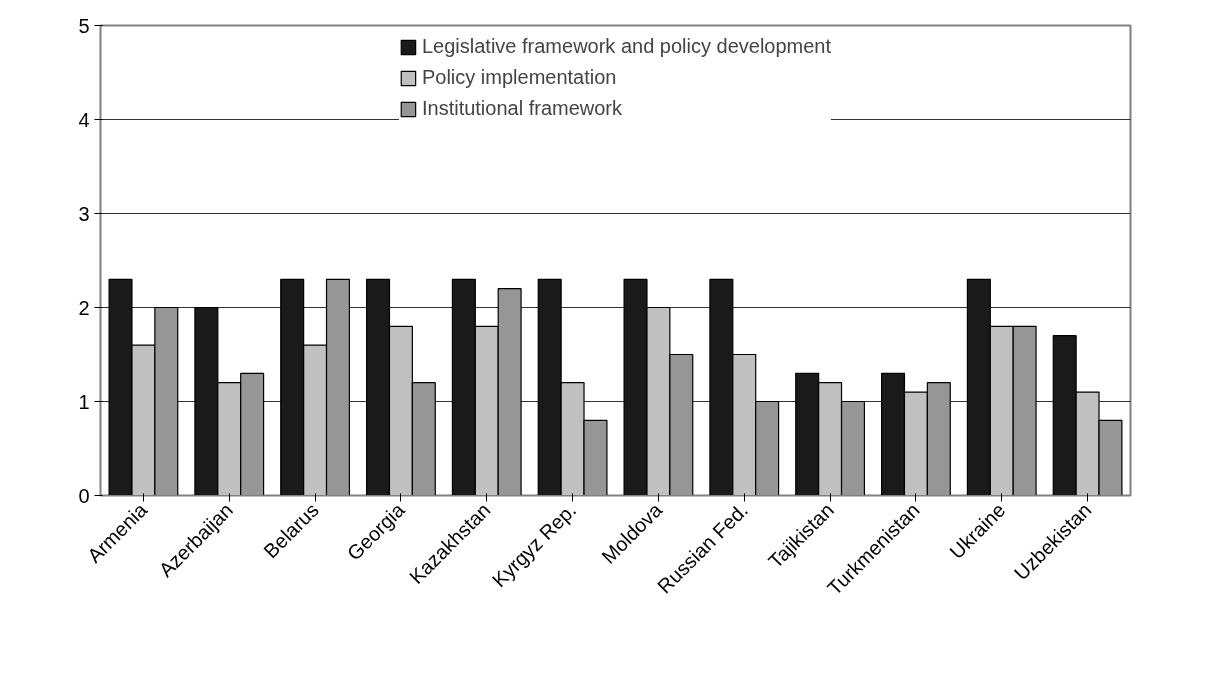  What do you see at coordinates (84, 307) in the screenshot?
I see `y-tick-label: 2` at bounding box center [84, 307].